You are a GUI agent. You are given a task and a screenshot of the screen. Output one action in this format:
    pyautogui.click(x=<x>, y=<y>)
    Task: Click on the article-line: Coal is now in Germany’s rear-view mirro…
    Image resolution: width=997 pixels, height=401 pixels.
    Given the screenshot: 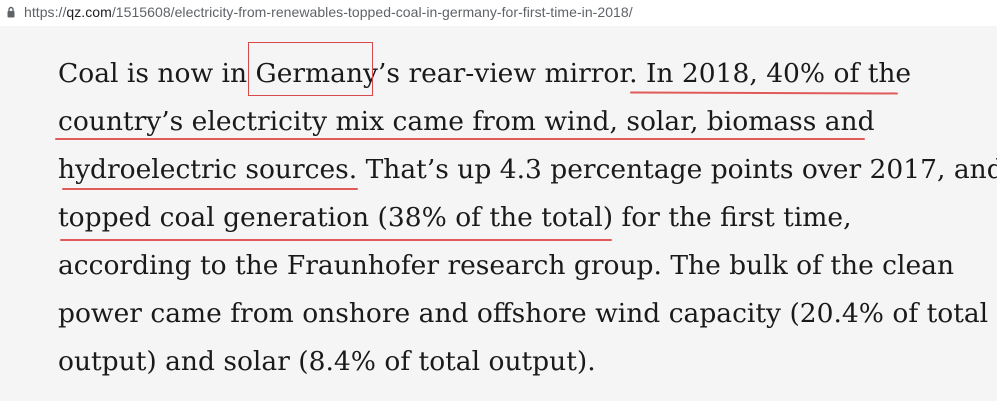 What is the action you would take?
    pyautogui.click(x=485, y=73)
    